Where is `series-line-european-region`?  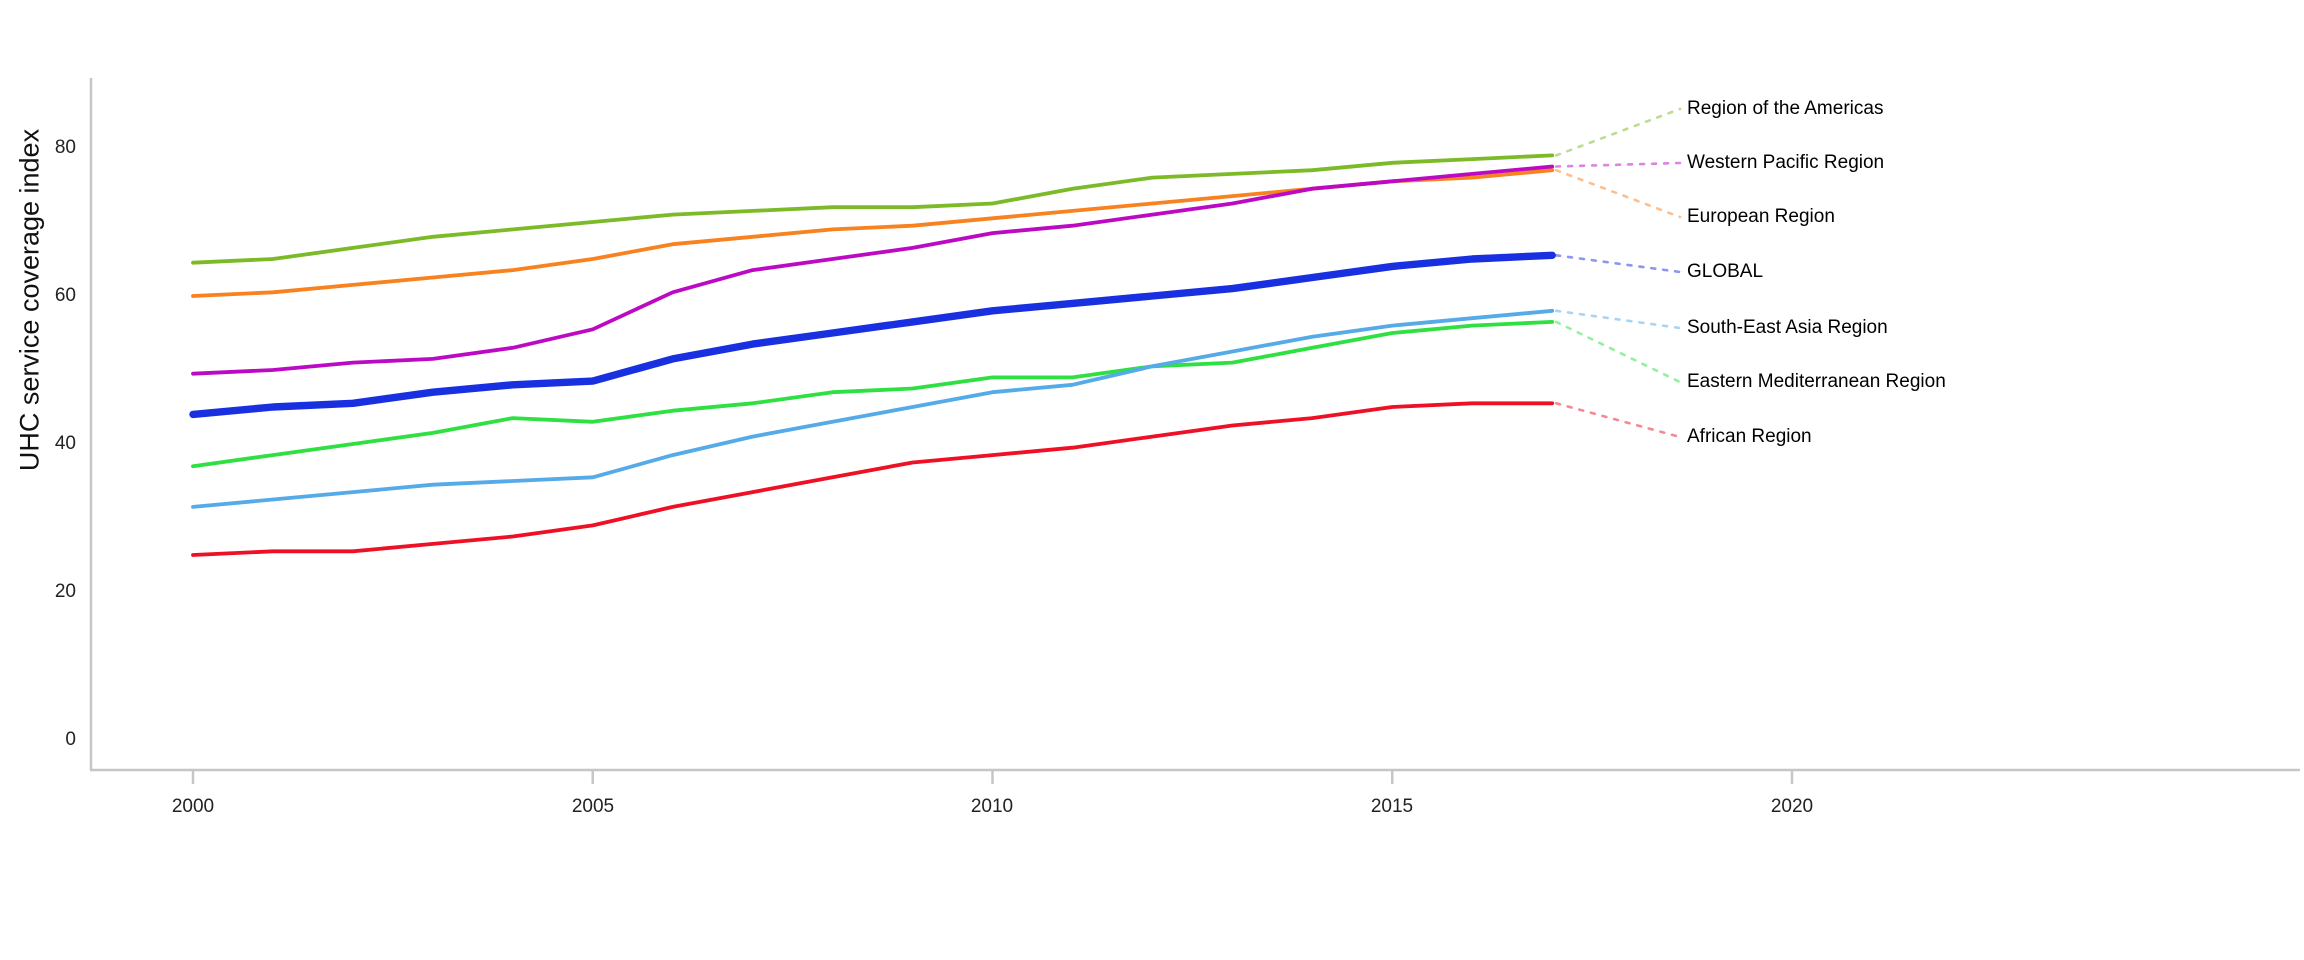 series-line-european-region is located at coordinates (873, 233).